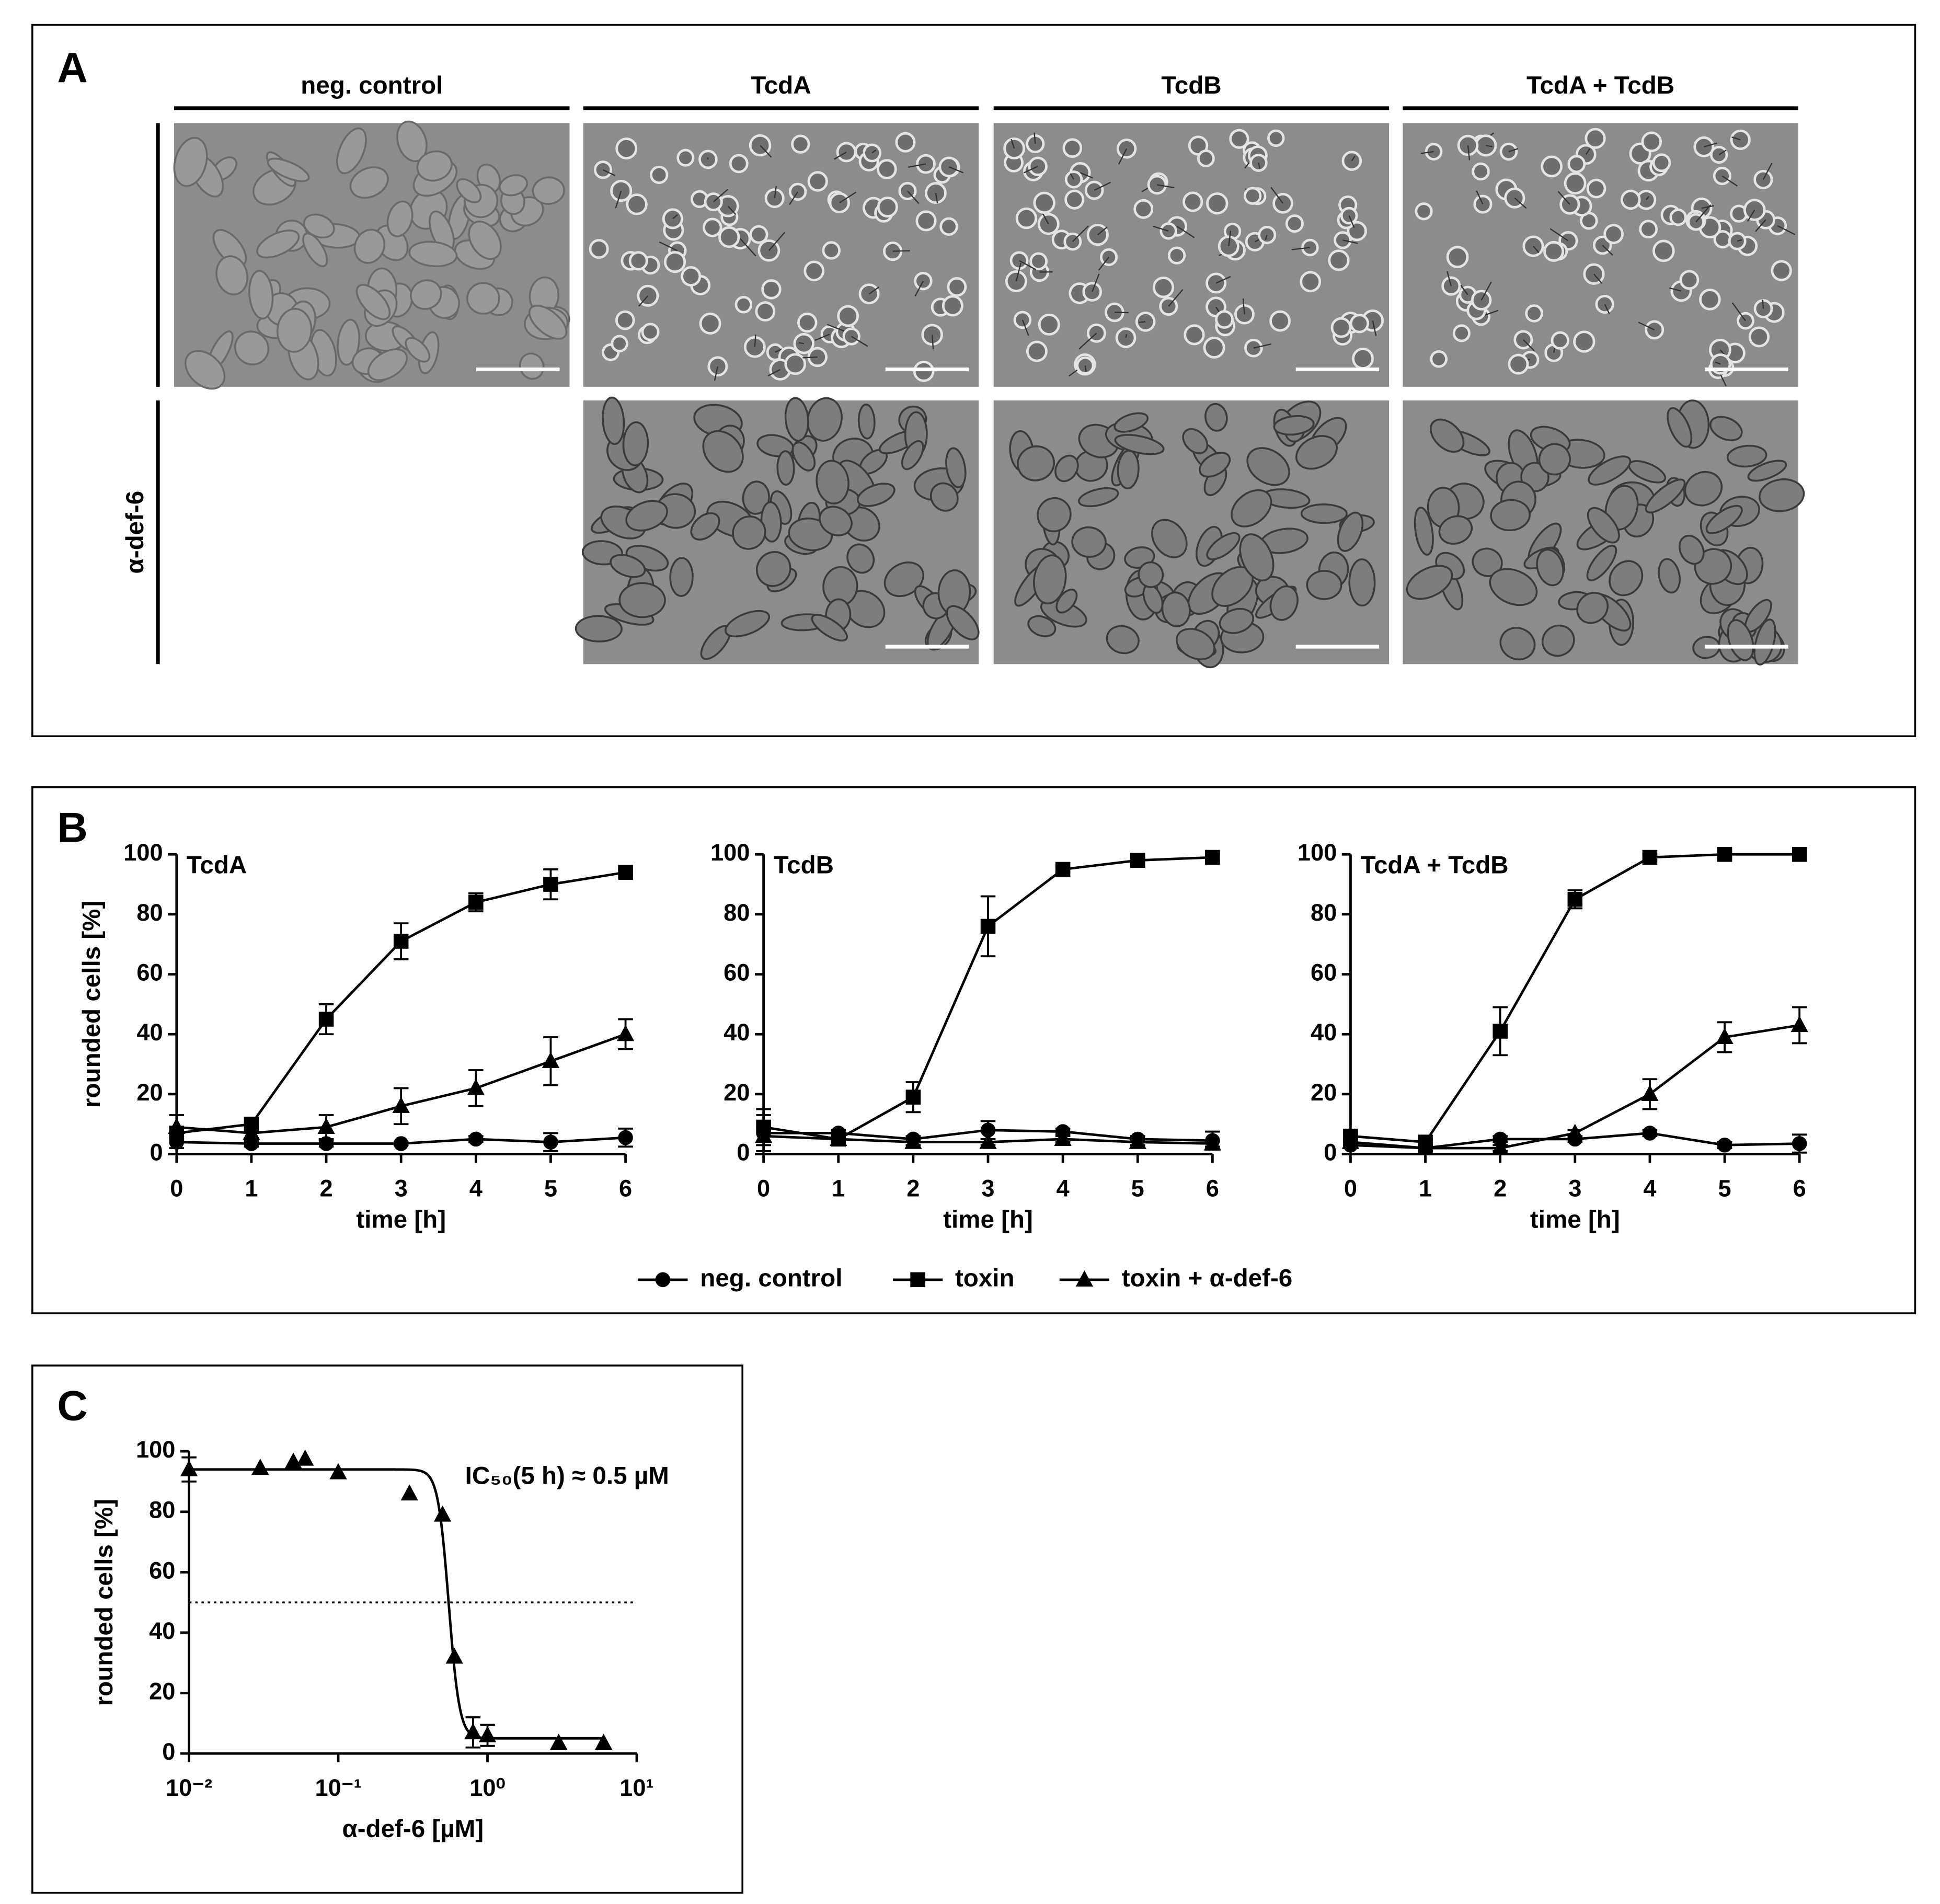 The width and height of the screenshot is (1940, 1904). What do you see at coordinates (626, 1188) in the screenshot?
I see `x-tick-label: 6` at bounding box center [626, 1188].